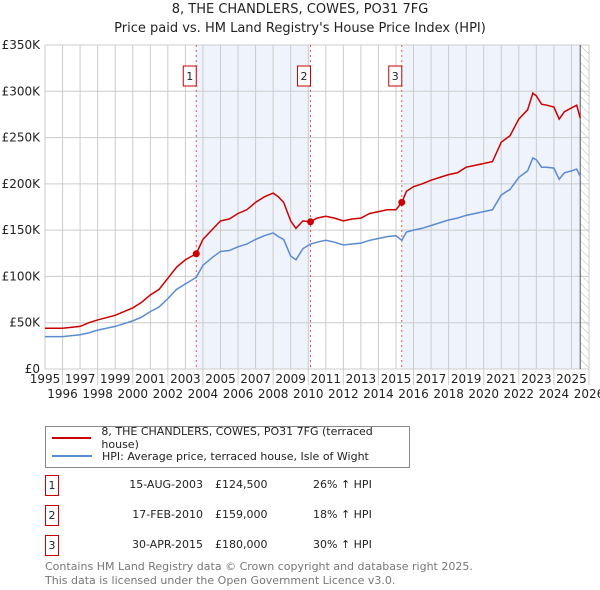  I want to click on forecast-hatch, so click(584, 207).